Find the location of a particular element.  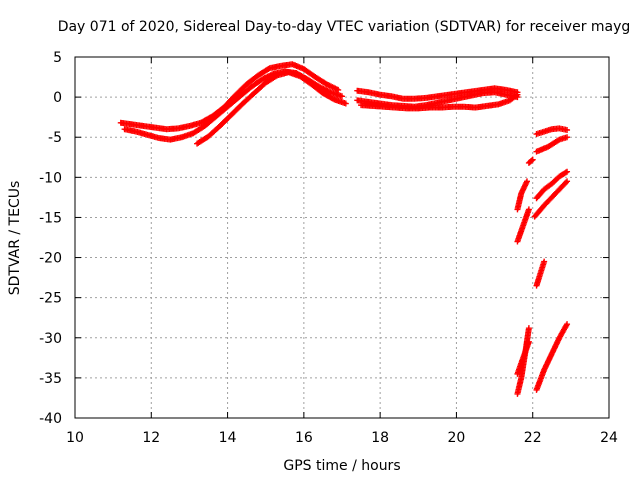

y-axis-label: SDTVAR / TECUs is located at coordinates (15, 238).